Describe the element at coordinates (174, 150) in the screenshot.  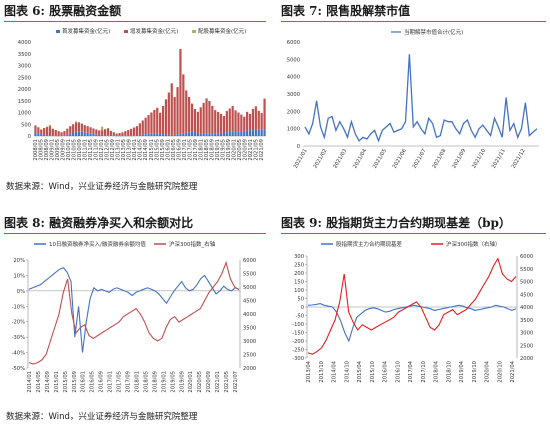
I see `fig6-xtick: 2016/05` at that location.